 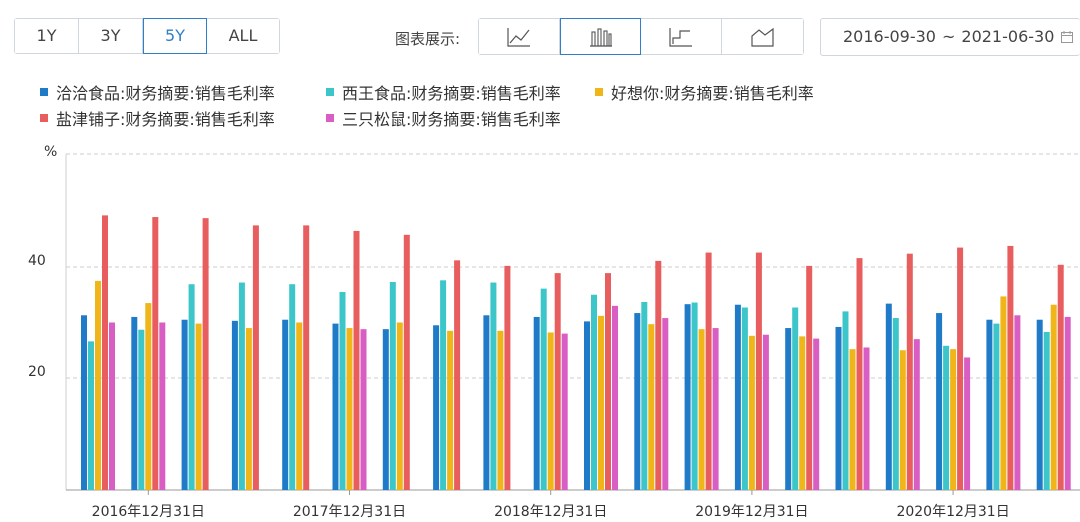 I want to click on chart-type-label: 图表展示:, so click(x=428, y=39).